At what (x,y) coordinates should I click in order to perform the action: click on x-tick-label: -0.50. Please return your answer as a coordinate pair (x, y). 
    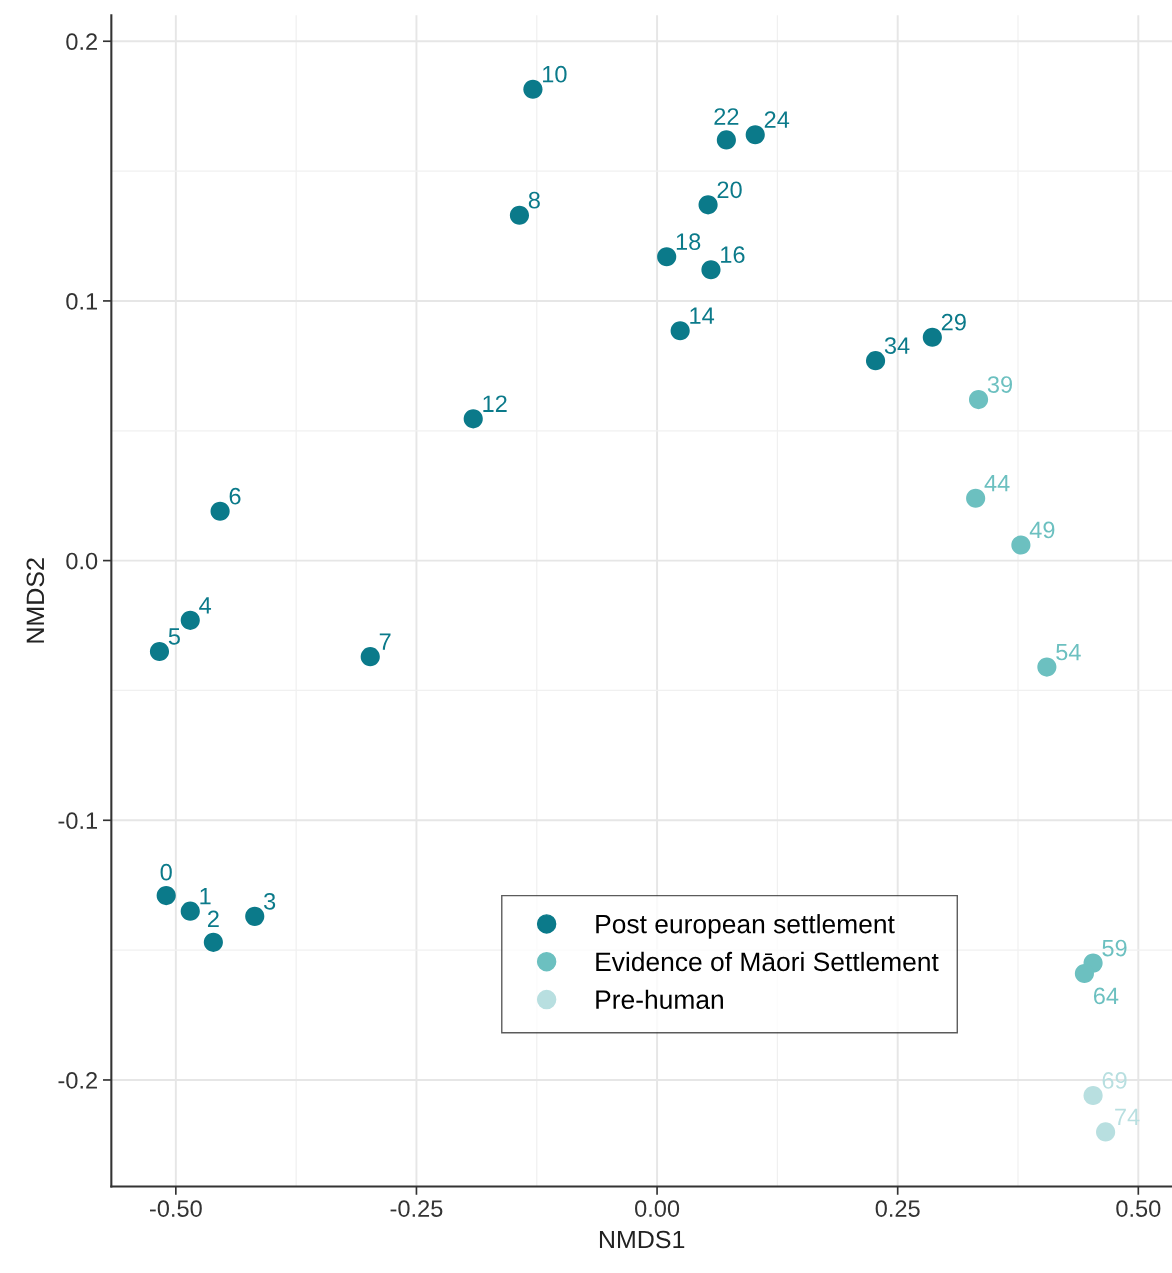
    Looking at the image, I should click on (175, 1208).